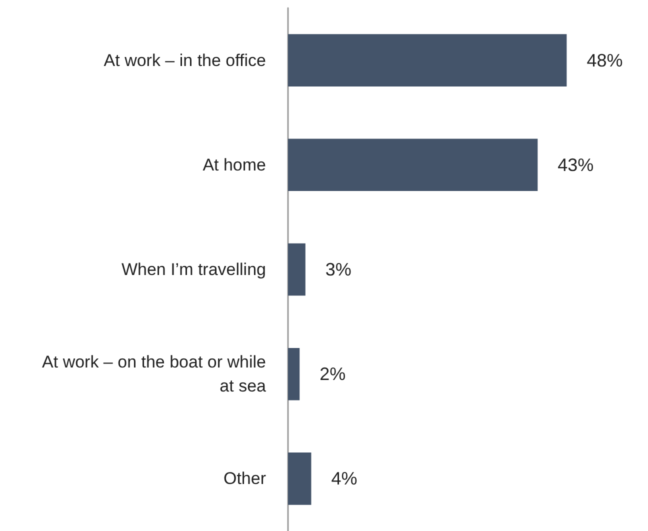 This screenshot has width=648, height=531. I want to click on y-tick-label: At work – in the office, so click(185, 60).